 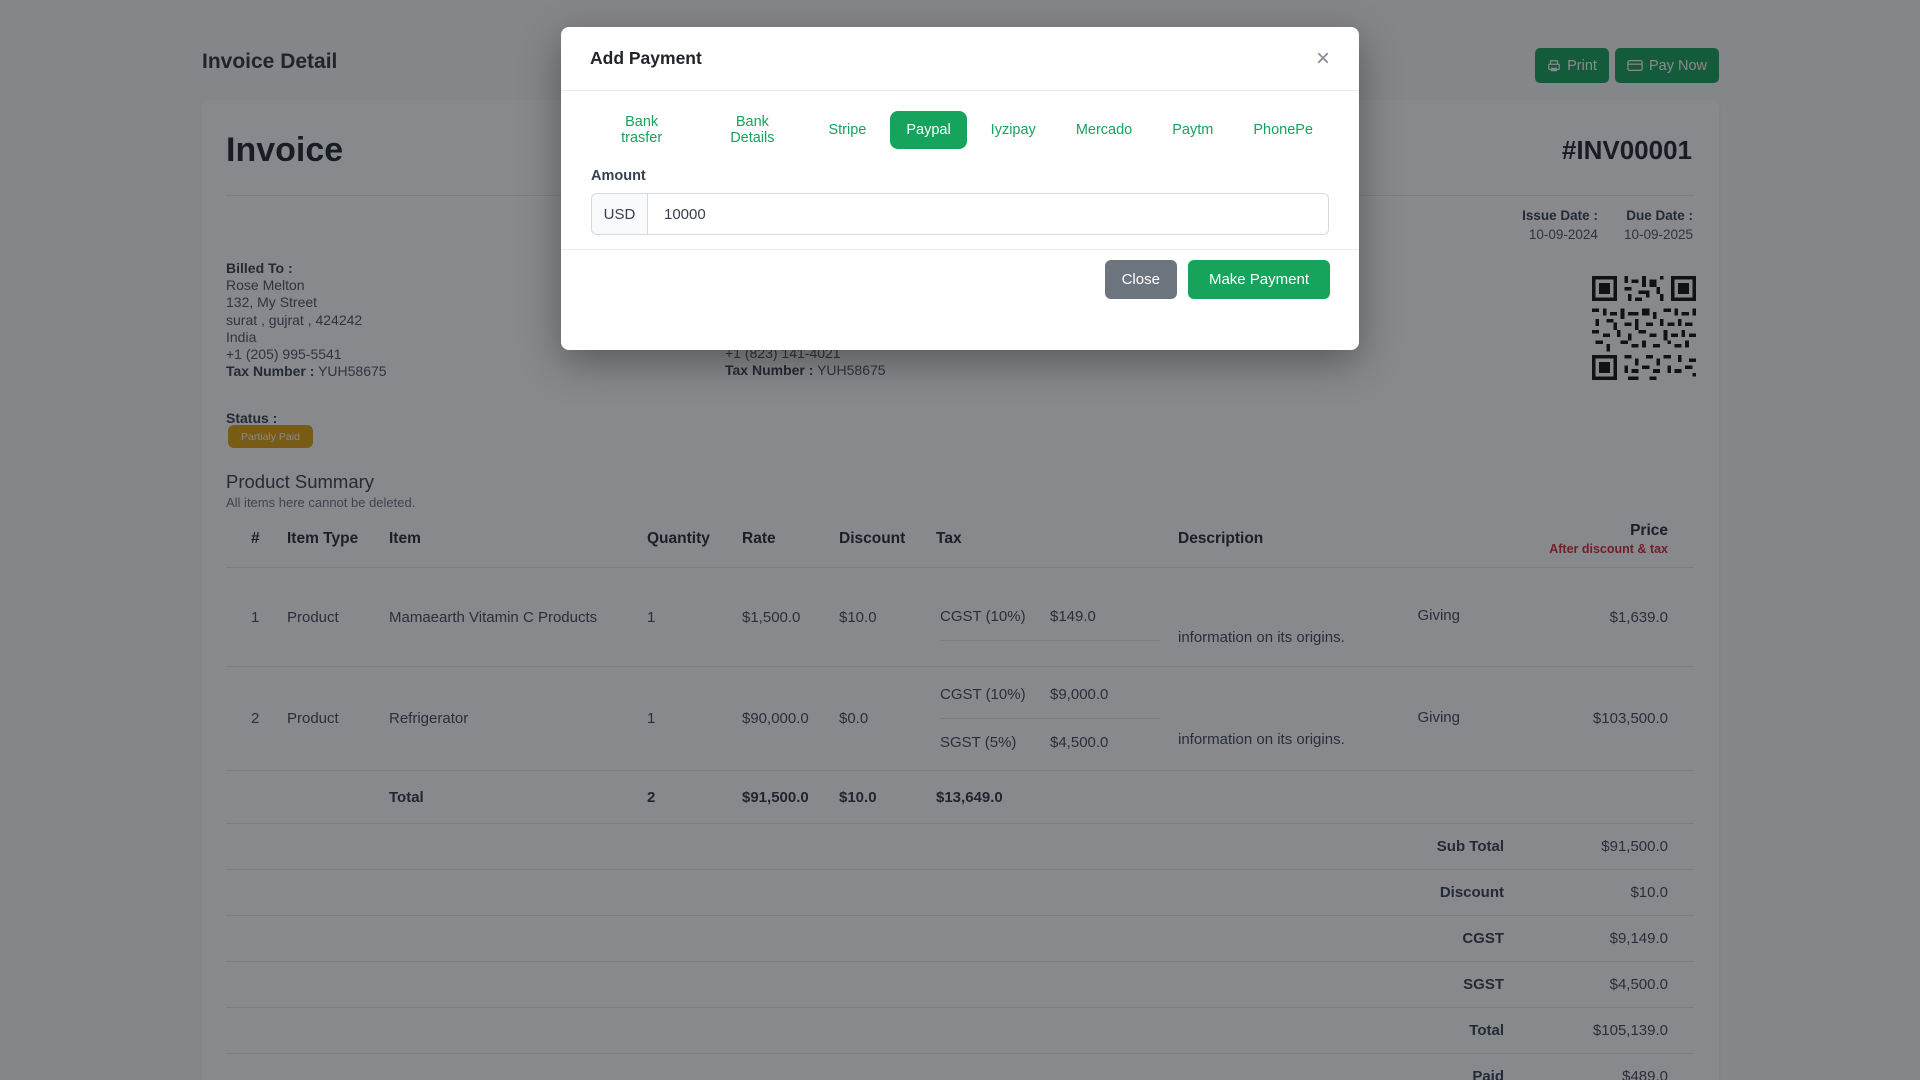 I want to click on tab-phonepe: PhonePe, so click(x=1283, y=130).